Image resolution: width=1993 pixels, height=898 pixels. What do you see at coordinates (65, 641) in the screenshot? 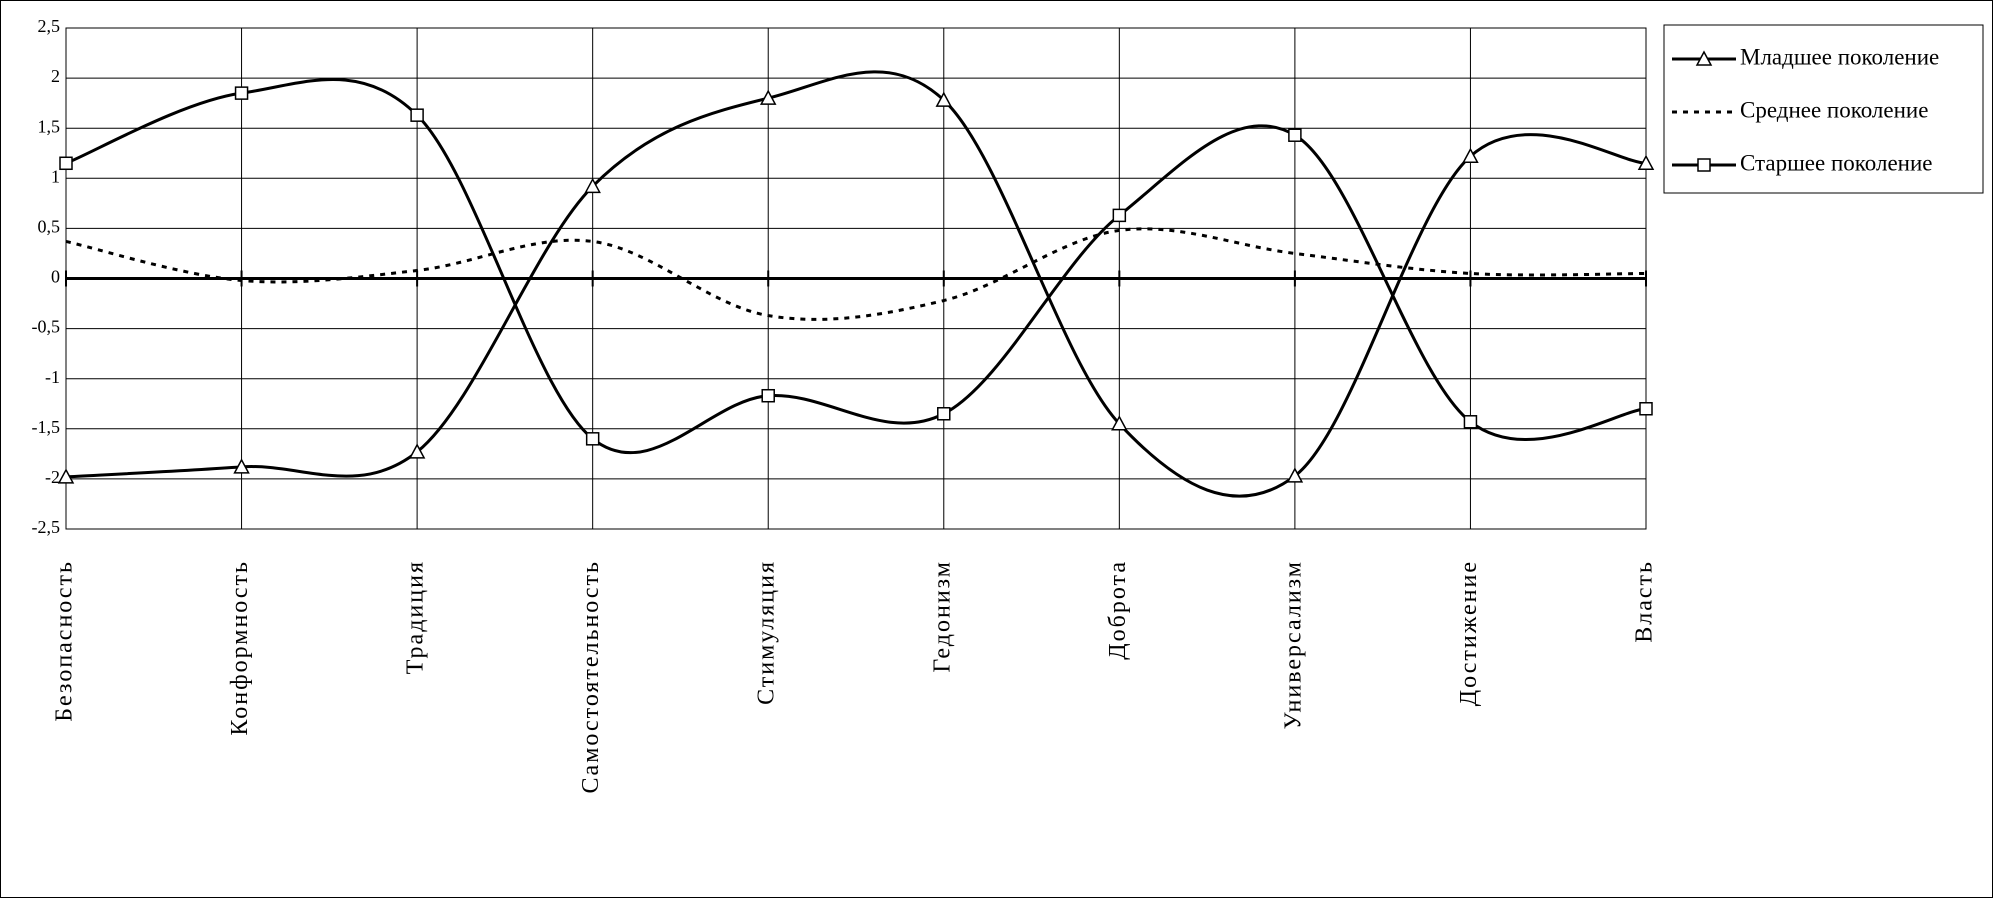
I see `x-tick-label: Безопасность` at bounding box center [65, 641].